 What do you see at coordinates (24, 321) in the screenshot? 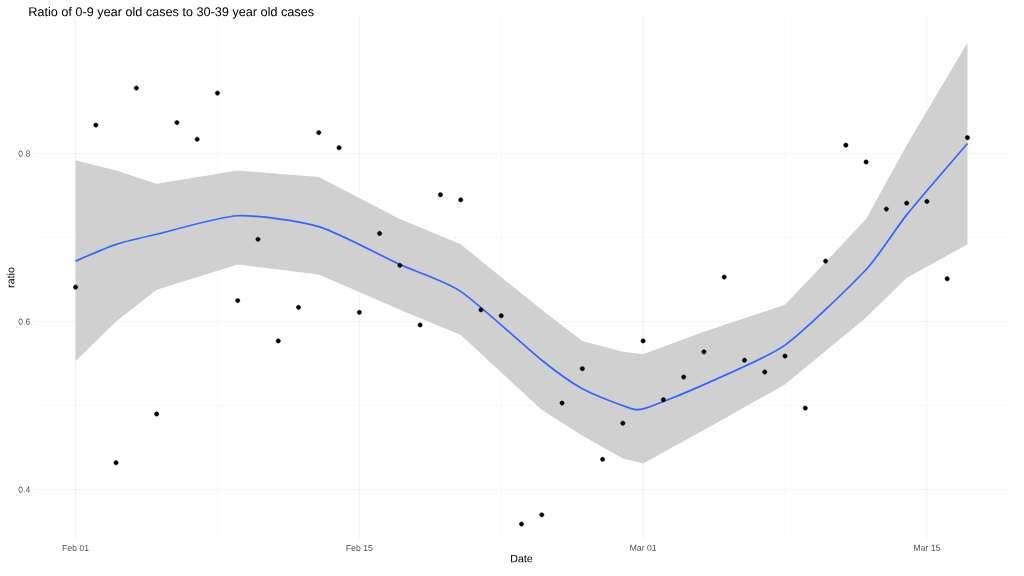
I see `y-tick-label: 0.6` at bounding box center [24, 321].